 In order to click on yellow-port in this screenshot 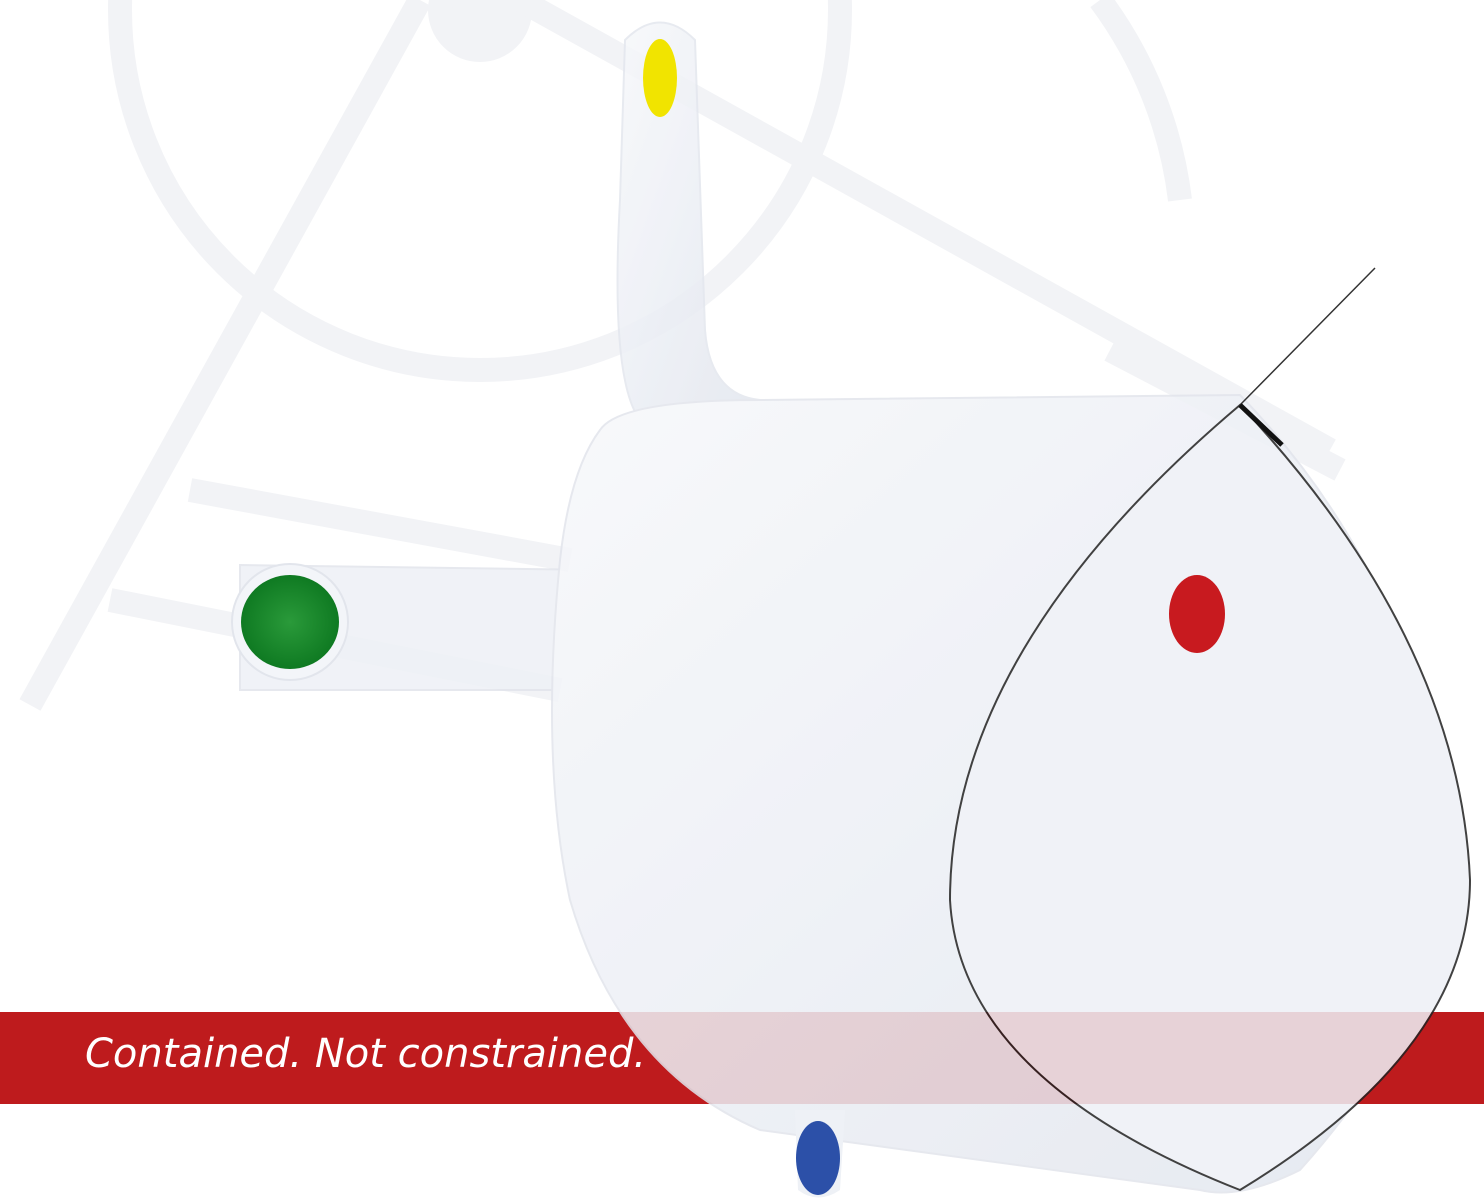, I will do `click(660, 78)`.